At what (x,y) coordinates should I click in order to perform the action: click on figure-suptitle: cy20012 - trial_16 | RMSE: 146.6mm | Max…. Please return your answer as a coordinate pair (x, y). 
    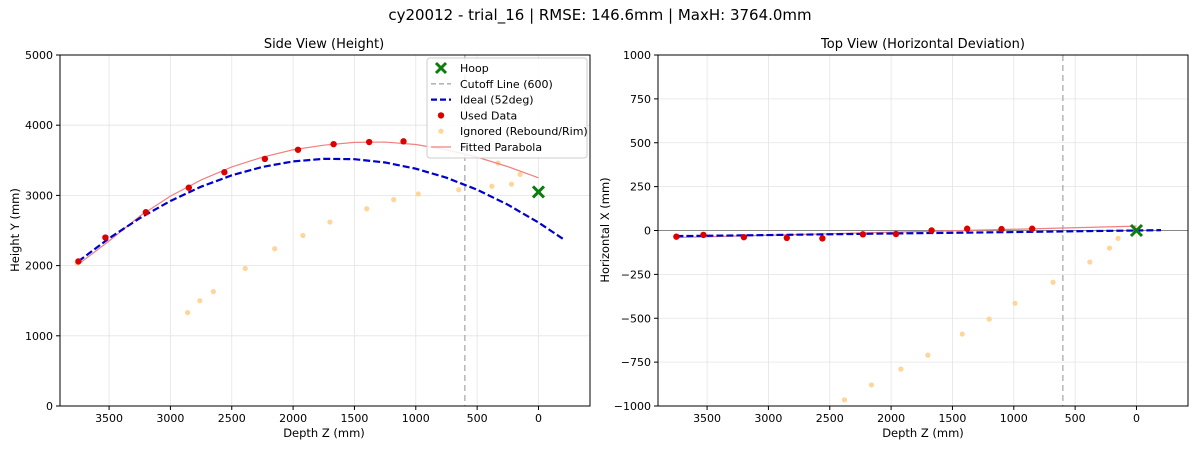
    Looking at the image, I should click on (599, 15).